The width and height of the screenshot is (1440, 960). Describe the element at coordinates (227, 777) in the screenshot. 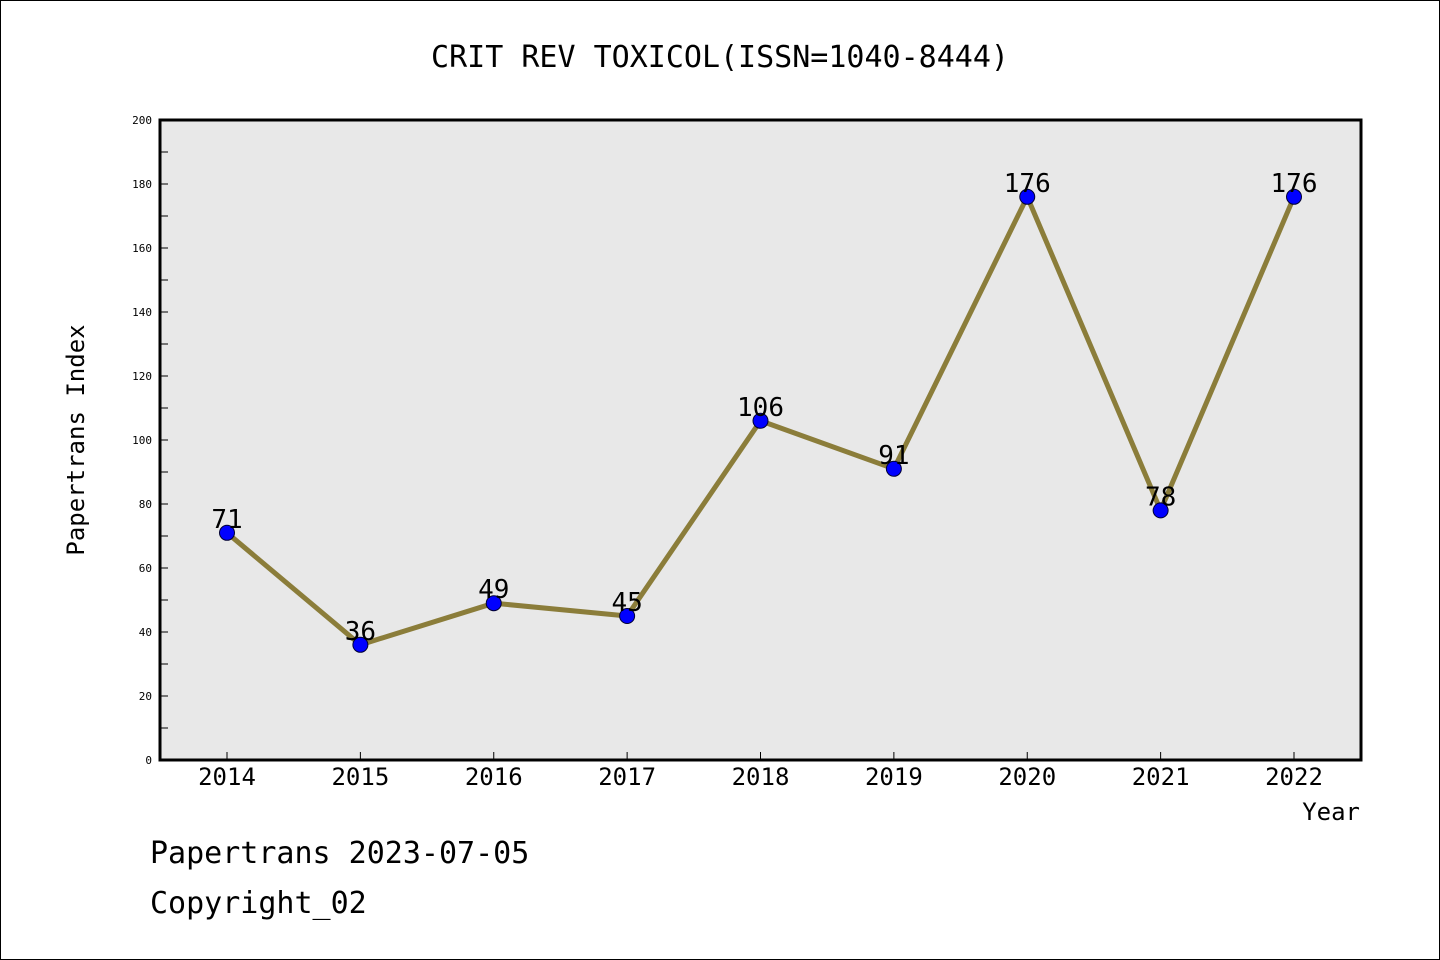

I see `x-tick-label: 2014` at that location.